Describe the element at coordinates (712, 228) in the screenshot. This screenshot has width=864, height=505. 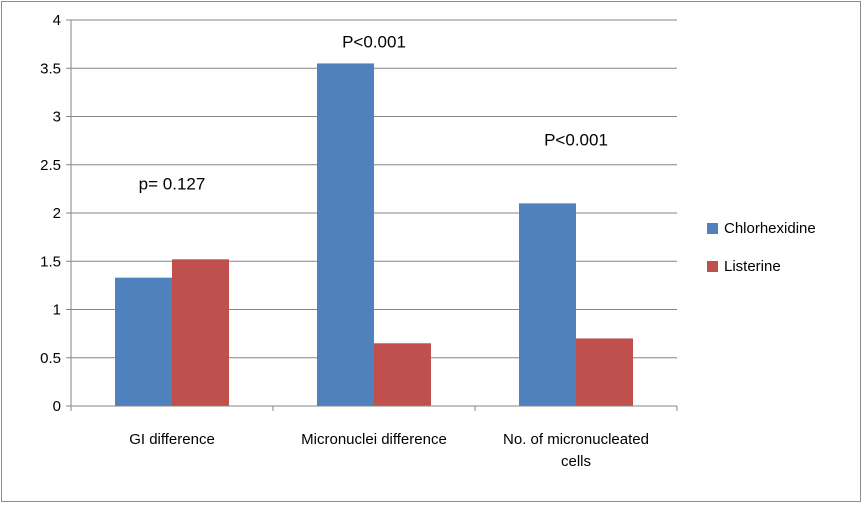
I see `legend-swatch-chlorhexidine` at that location.